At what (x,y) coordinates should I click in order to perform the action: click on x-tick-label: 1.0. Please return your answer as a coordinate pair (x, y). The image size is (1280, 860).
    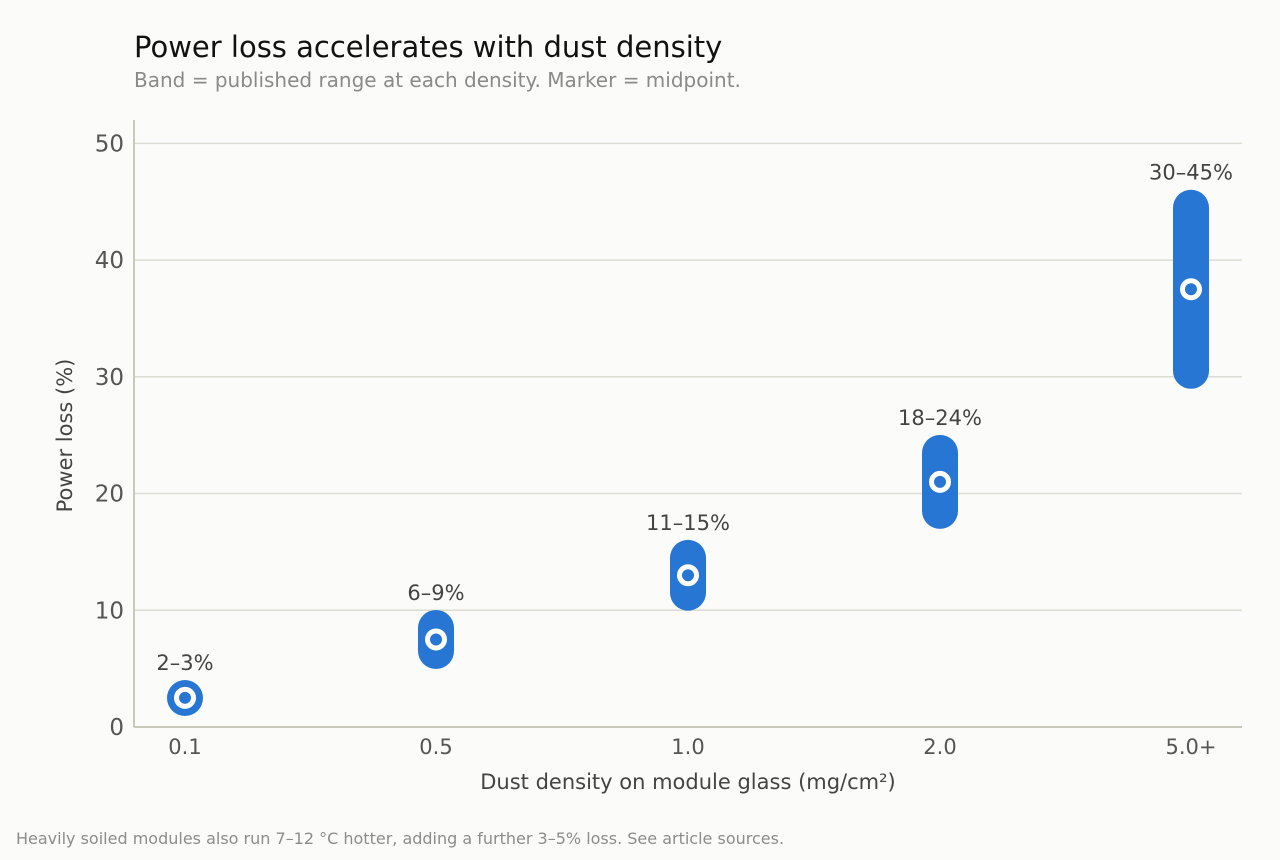
    Looking at the image, I should click on (687, 747).